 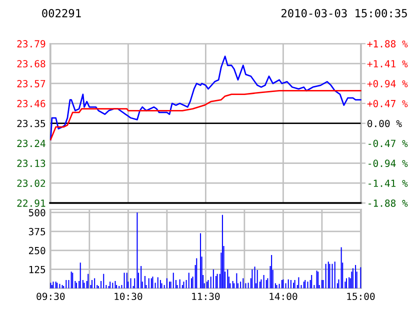 What do you see at coordinates (388, 183) in the screenshot?
I see `y2-tick-label: -1.41 %` at bounding box center [388, 183].